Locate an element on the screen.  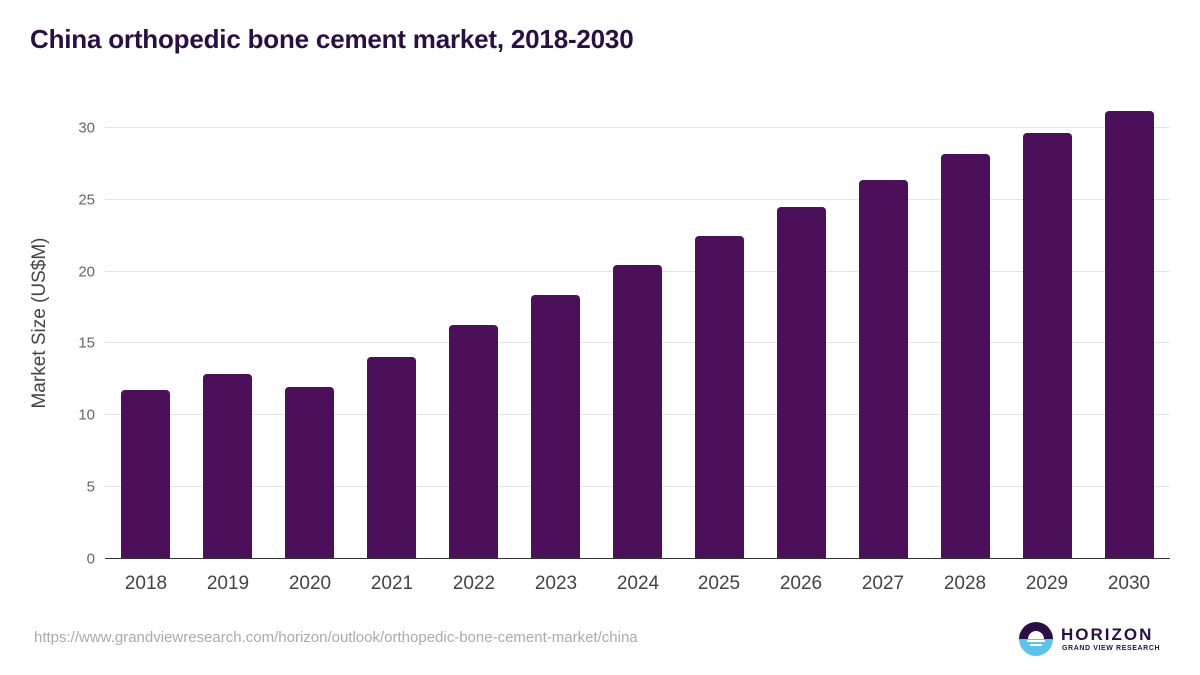
horizon-logo: HORIZON GRAND VIEW RESEARCH is located at coordinates (1094, 640).